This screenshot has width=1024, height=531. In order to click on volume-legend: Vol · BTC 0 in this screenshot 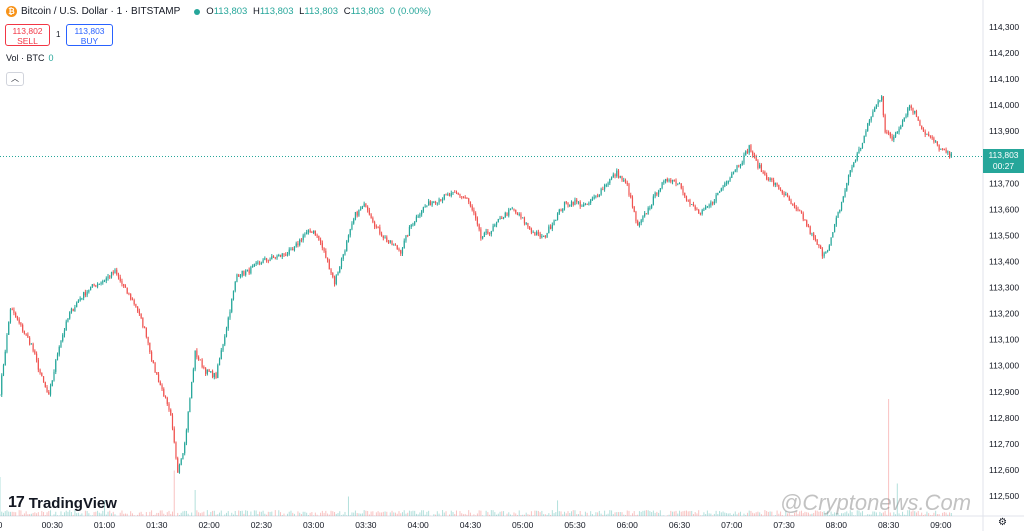, I will do `click(30, 58)`.